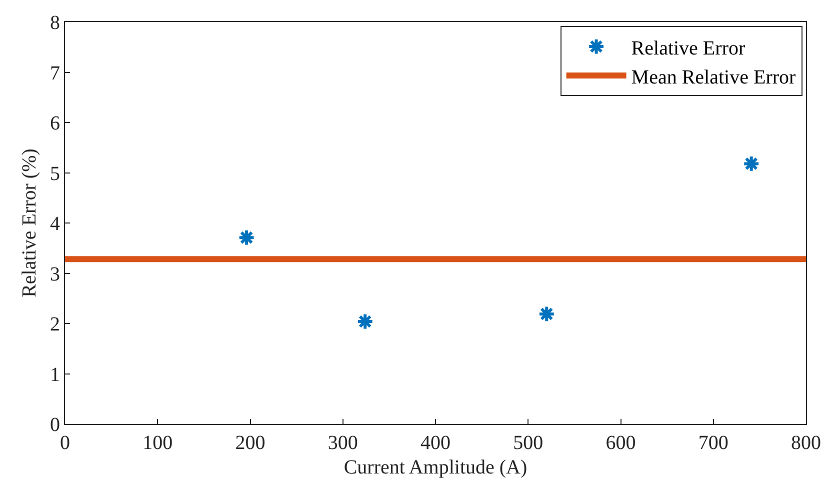  I want to click on y-tick-label: 2, so click(55, 325).